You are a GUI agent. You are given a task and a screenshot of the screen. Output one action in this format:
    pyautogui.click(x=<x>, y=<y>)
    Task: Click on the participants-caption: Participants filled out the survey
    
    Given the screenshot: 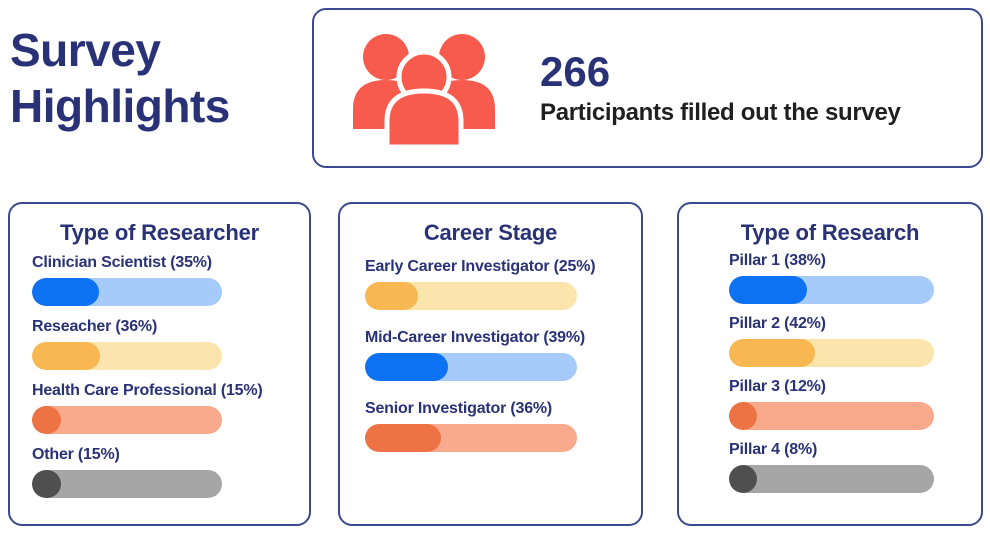 What is the action you would take?
    pyautogui.click(x=720, y=112)
    